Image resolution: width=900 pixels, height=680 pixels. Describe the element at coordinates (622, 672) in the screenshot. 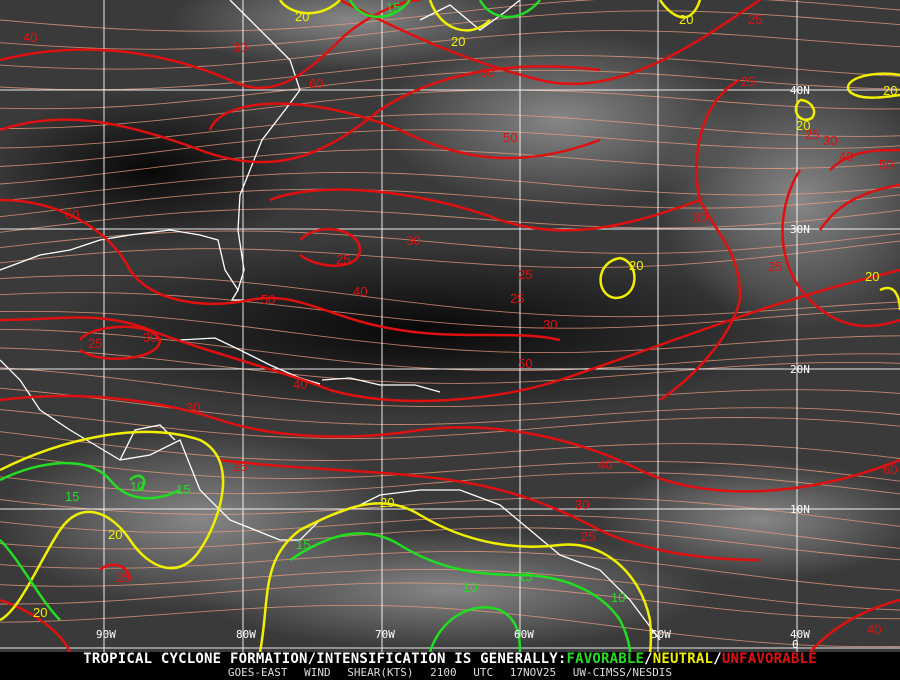

I see `product-source: UW-CIMSS/NESDIS` at that location.